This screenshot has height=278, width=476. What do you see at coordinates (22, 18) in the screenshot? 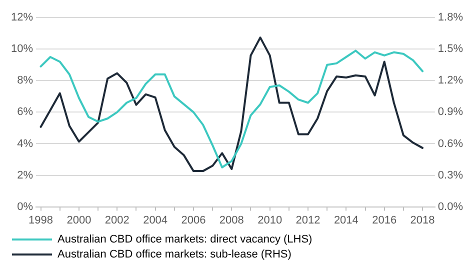
I see `y-tick-label: 12%` at bounding box center [22, 18].